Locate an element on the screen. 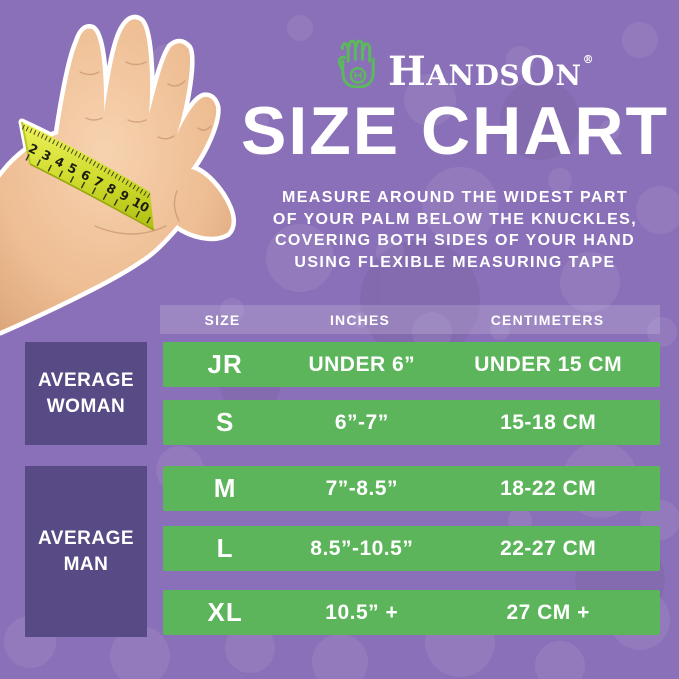 The width and height of the screenshot is (679, 679). size-cell: L is located at coordinates (225, 548).